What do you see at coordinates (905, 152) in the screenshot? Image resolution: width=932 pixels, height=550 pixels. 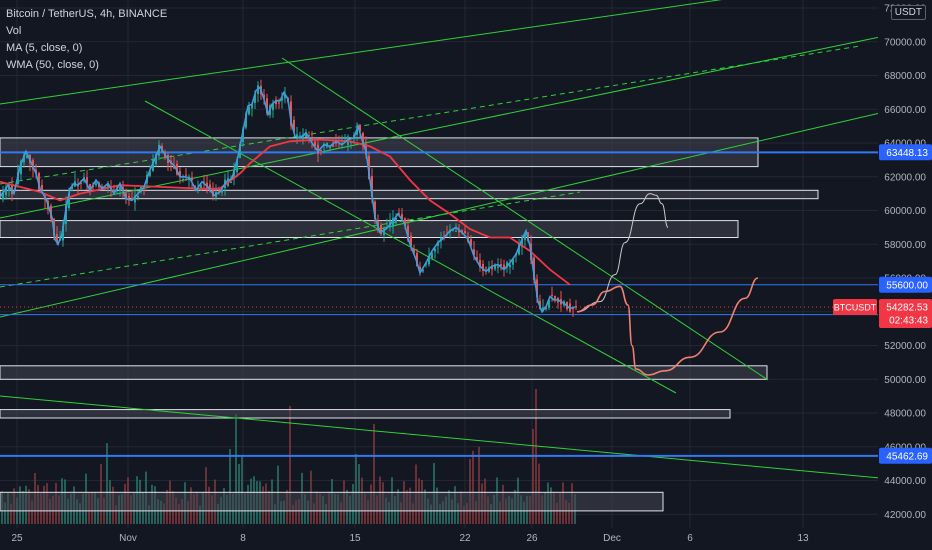 I see `level-price-tag` at bounding box center [905, 152].